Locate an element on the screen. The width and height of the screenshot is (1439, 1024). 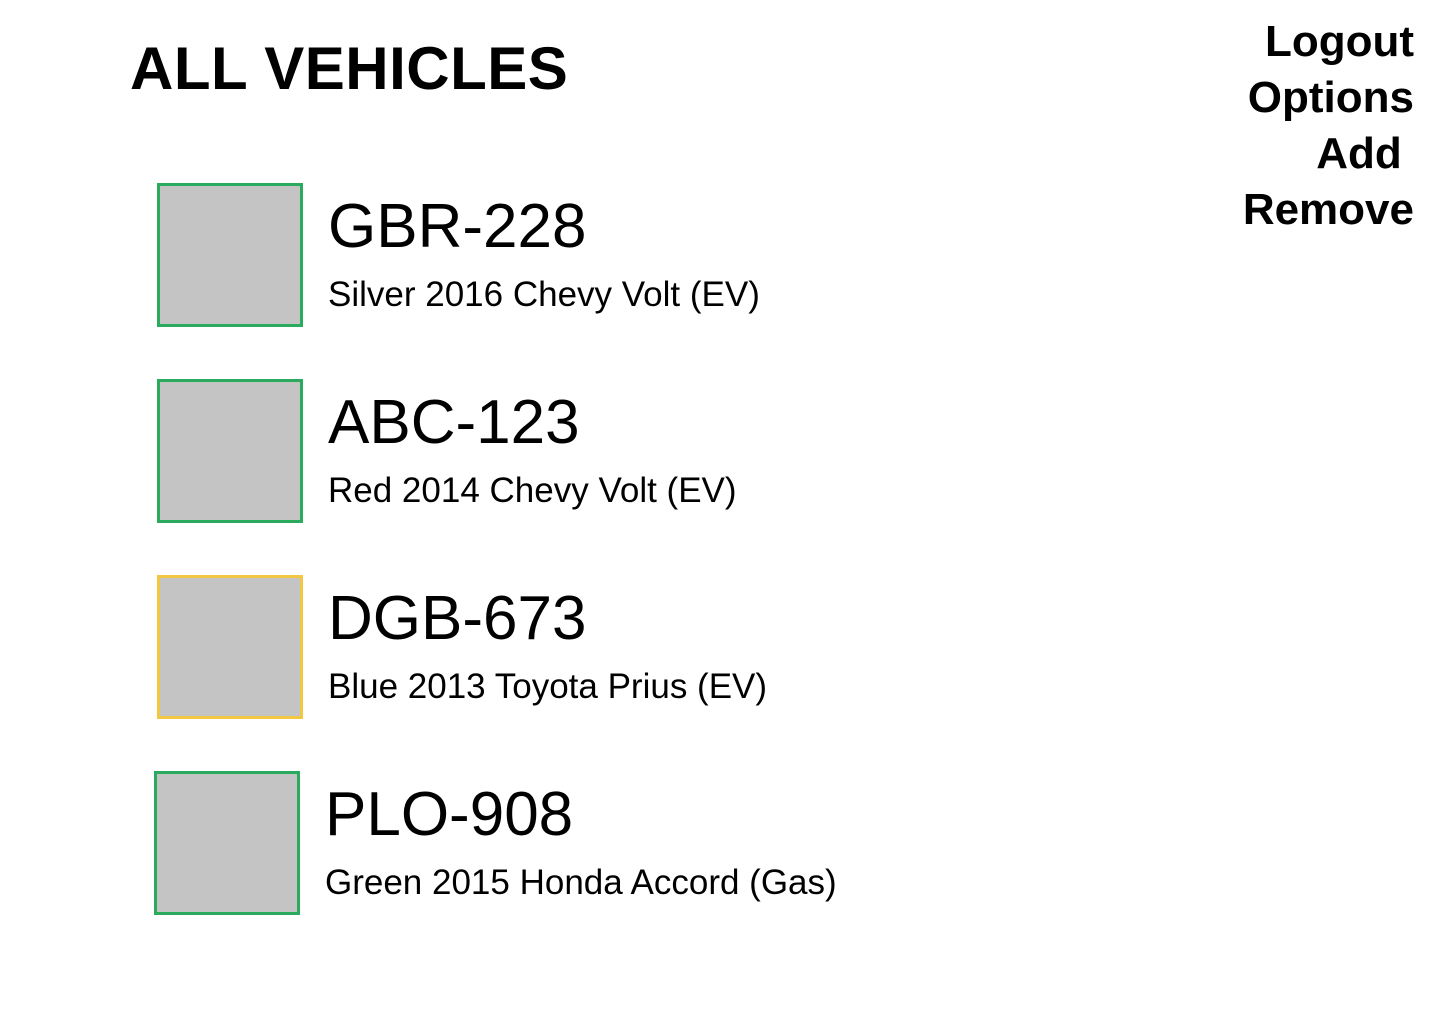
page-title: ALL VEHICLES is located at coordinates (349, 68).